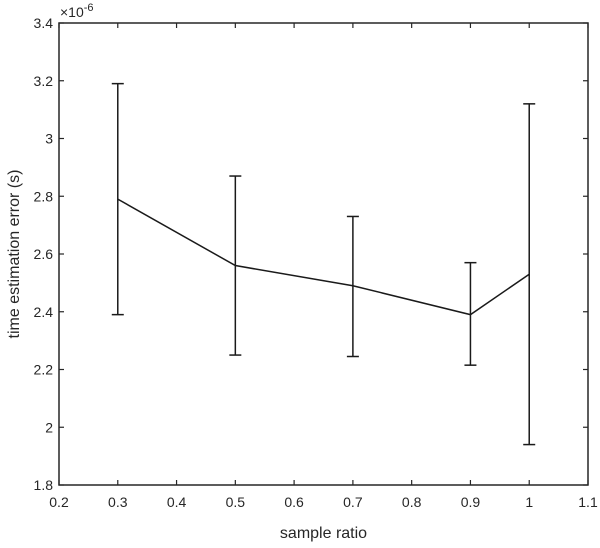 This screenshot has width=600, height=548. What do you see at coordinates (588, 502) in the screenshot?
I see `x-tick-label: 1.1` at bounding box center [588, 502].